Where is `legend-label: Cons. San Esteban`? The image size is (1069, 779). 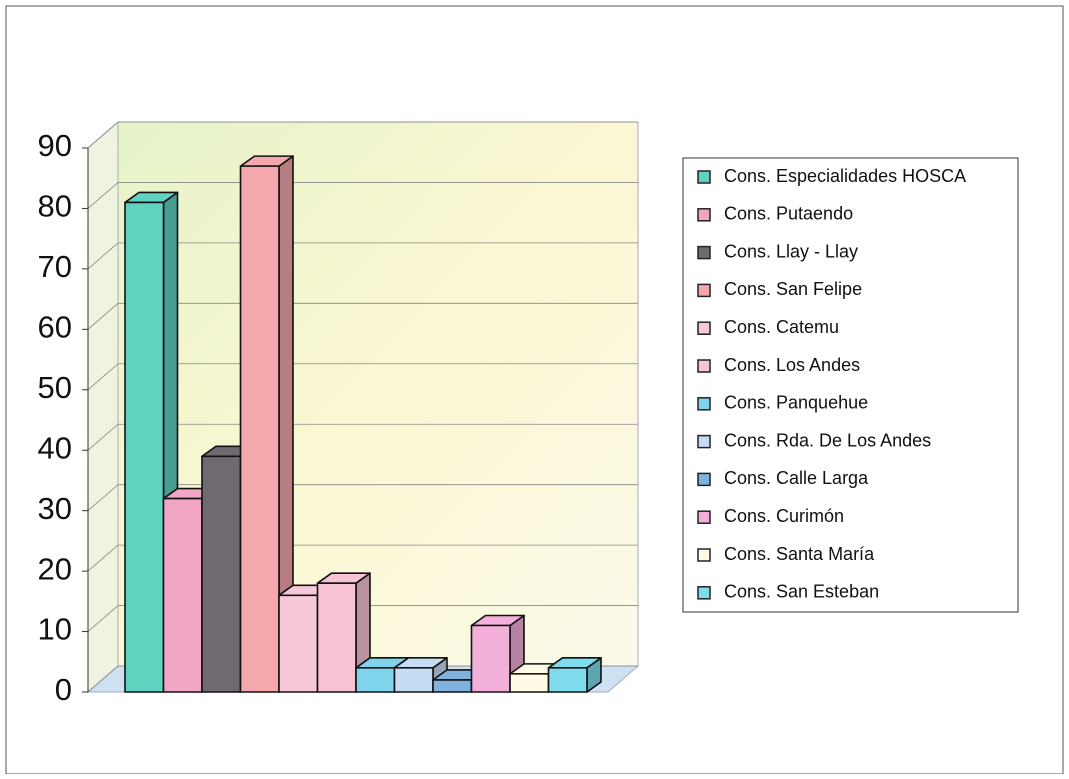
legend-label: Cons. San Esteban is located at coordinates (801, 592).